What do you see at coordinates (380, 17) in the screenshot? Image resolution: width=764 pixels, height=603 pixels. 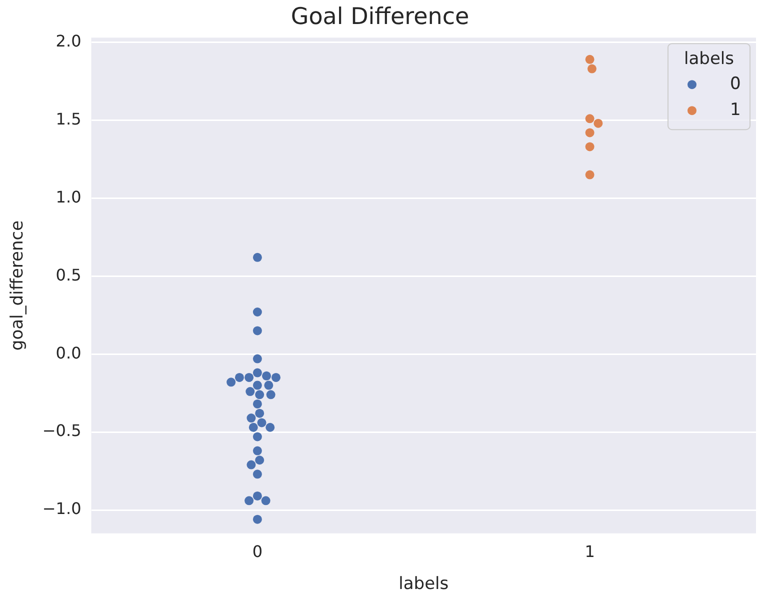 I see `chart-title: Goal Difference` at bounding box center [380, 17].